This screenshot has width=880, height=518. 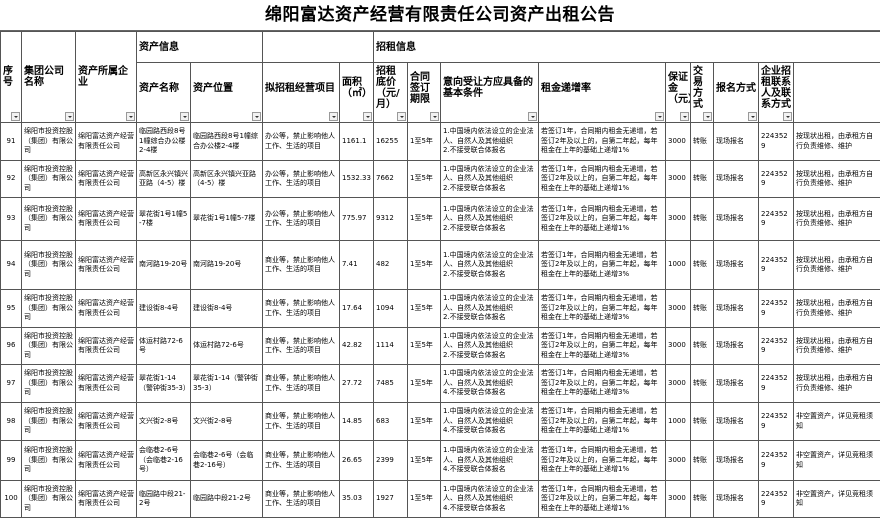 I want to click on cell-asset-name: 翠花街1-14（警钟街35-3）, so click(x=164, y=384).